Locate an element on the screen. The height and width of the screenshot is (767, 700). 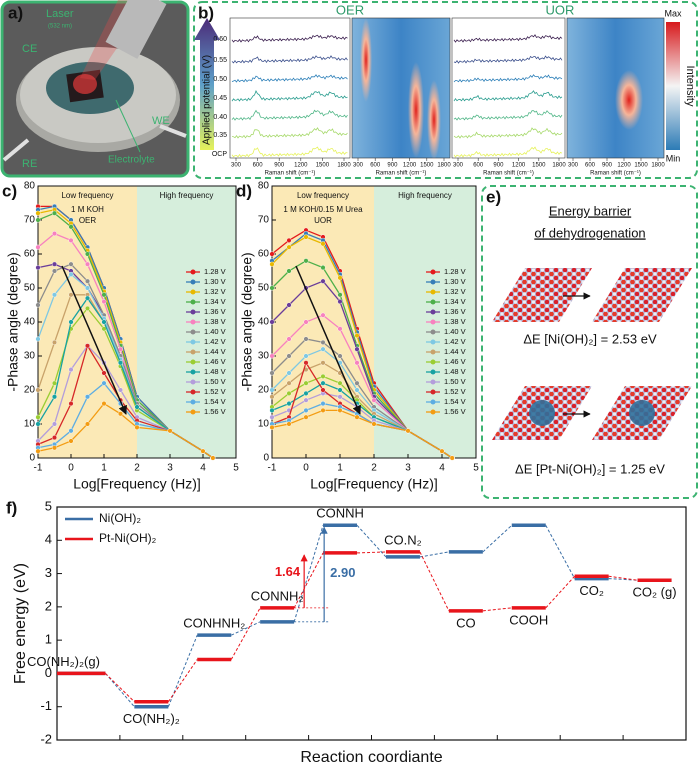
y-tick-label: 1 is located at coordinates (48, 639).